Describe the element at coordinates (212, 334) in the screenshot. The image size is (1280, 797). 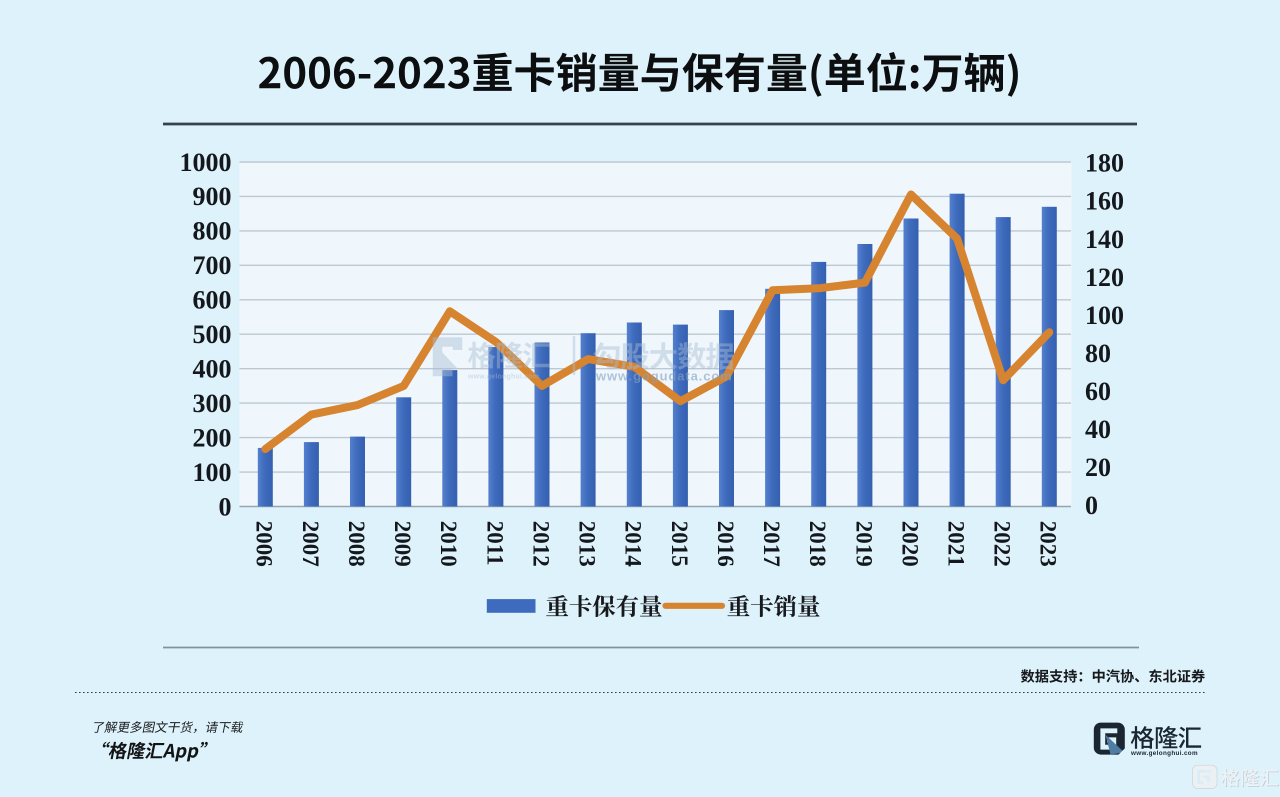
I see `svg-text: 500` at that location.